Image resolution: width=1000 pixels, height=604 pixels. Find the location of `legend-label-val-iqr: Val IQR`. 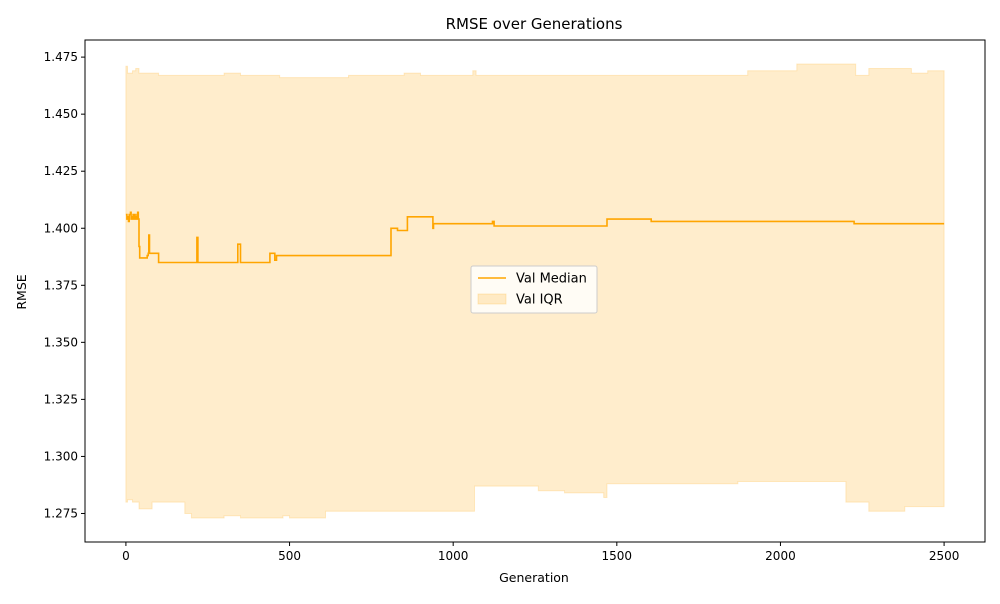

legend-label-val-iqr: Val IQR is located at coordinates (539, 300).